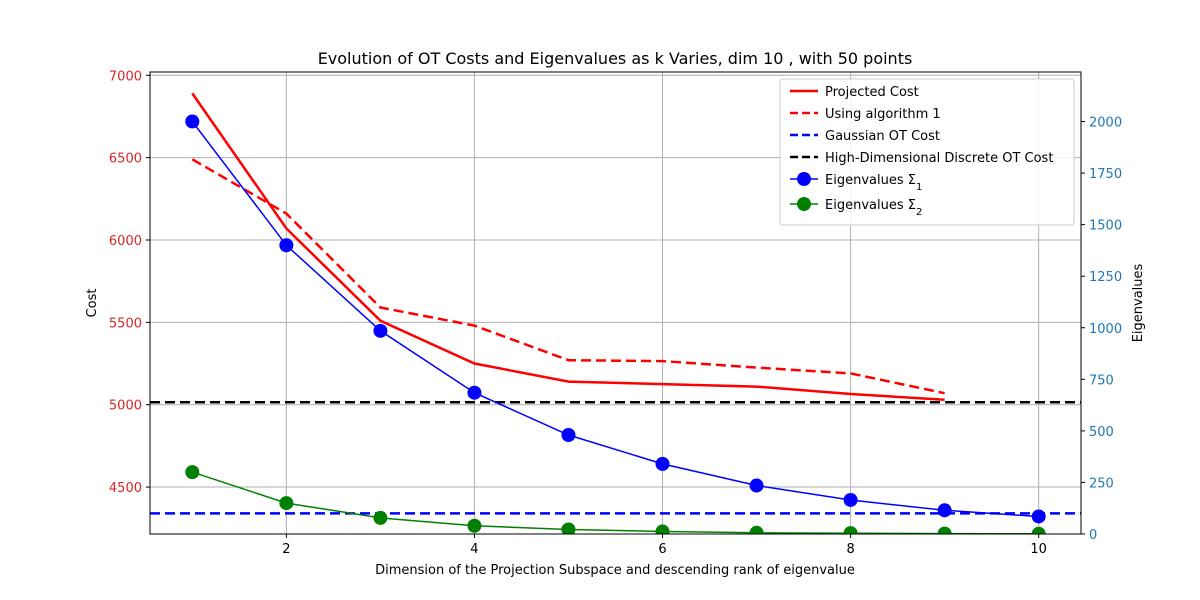 This screenshot has height=600, width=1200. Describe the element at coordinates (872, 92) in the screenshot. I see `legend-label-projected-cost: Projected Cost` at that location.